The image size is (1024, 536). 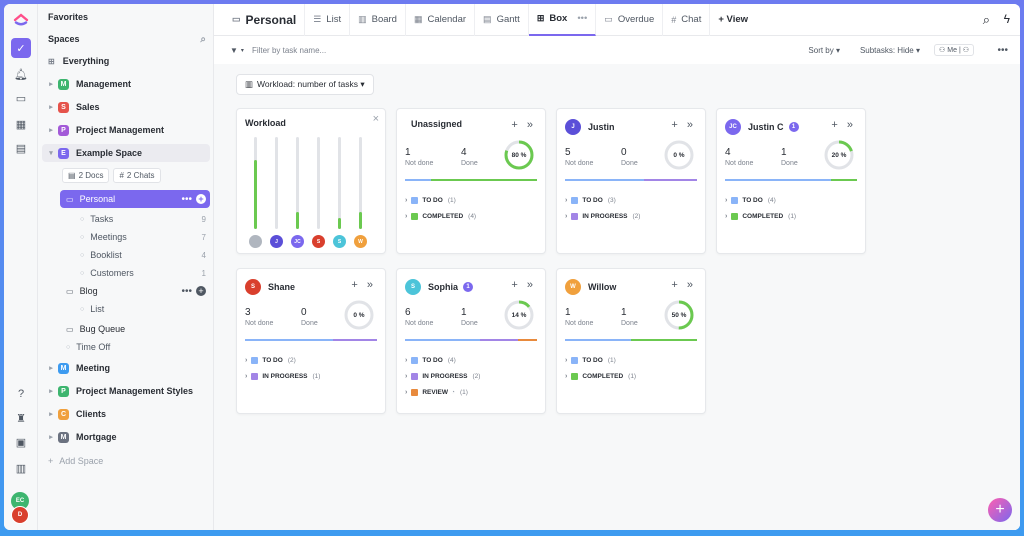 I want to click on sidebar-space-item: ▸ M Mortgage, so click(x=126, y=437).